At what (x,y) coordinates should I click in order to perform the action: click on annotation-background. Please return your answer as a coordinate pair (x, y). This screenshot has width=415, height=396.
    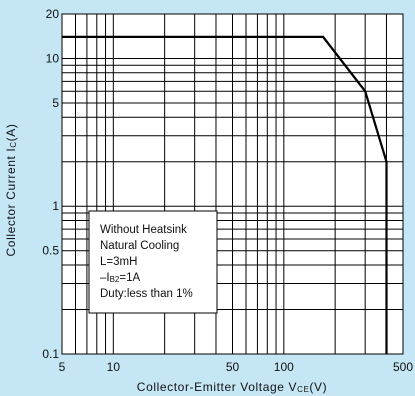
    Looking at the image, I should click on (153, 262).